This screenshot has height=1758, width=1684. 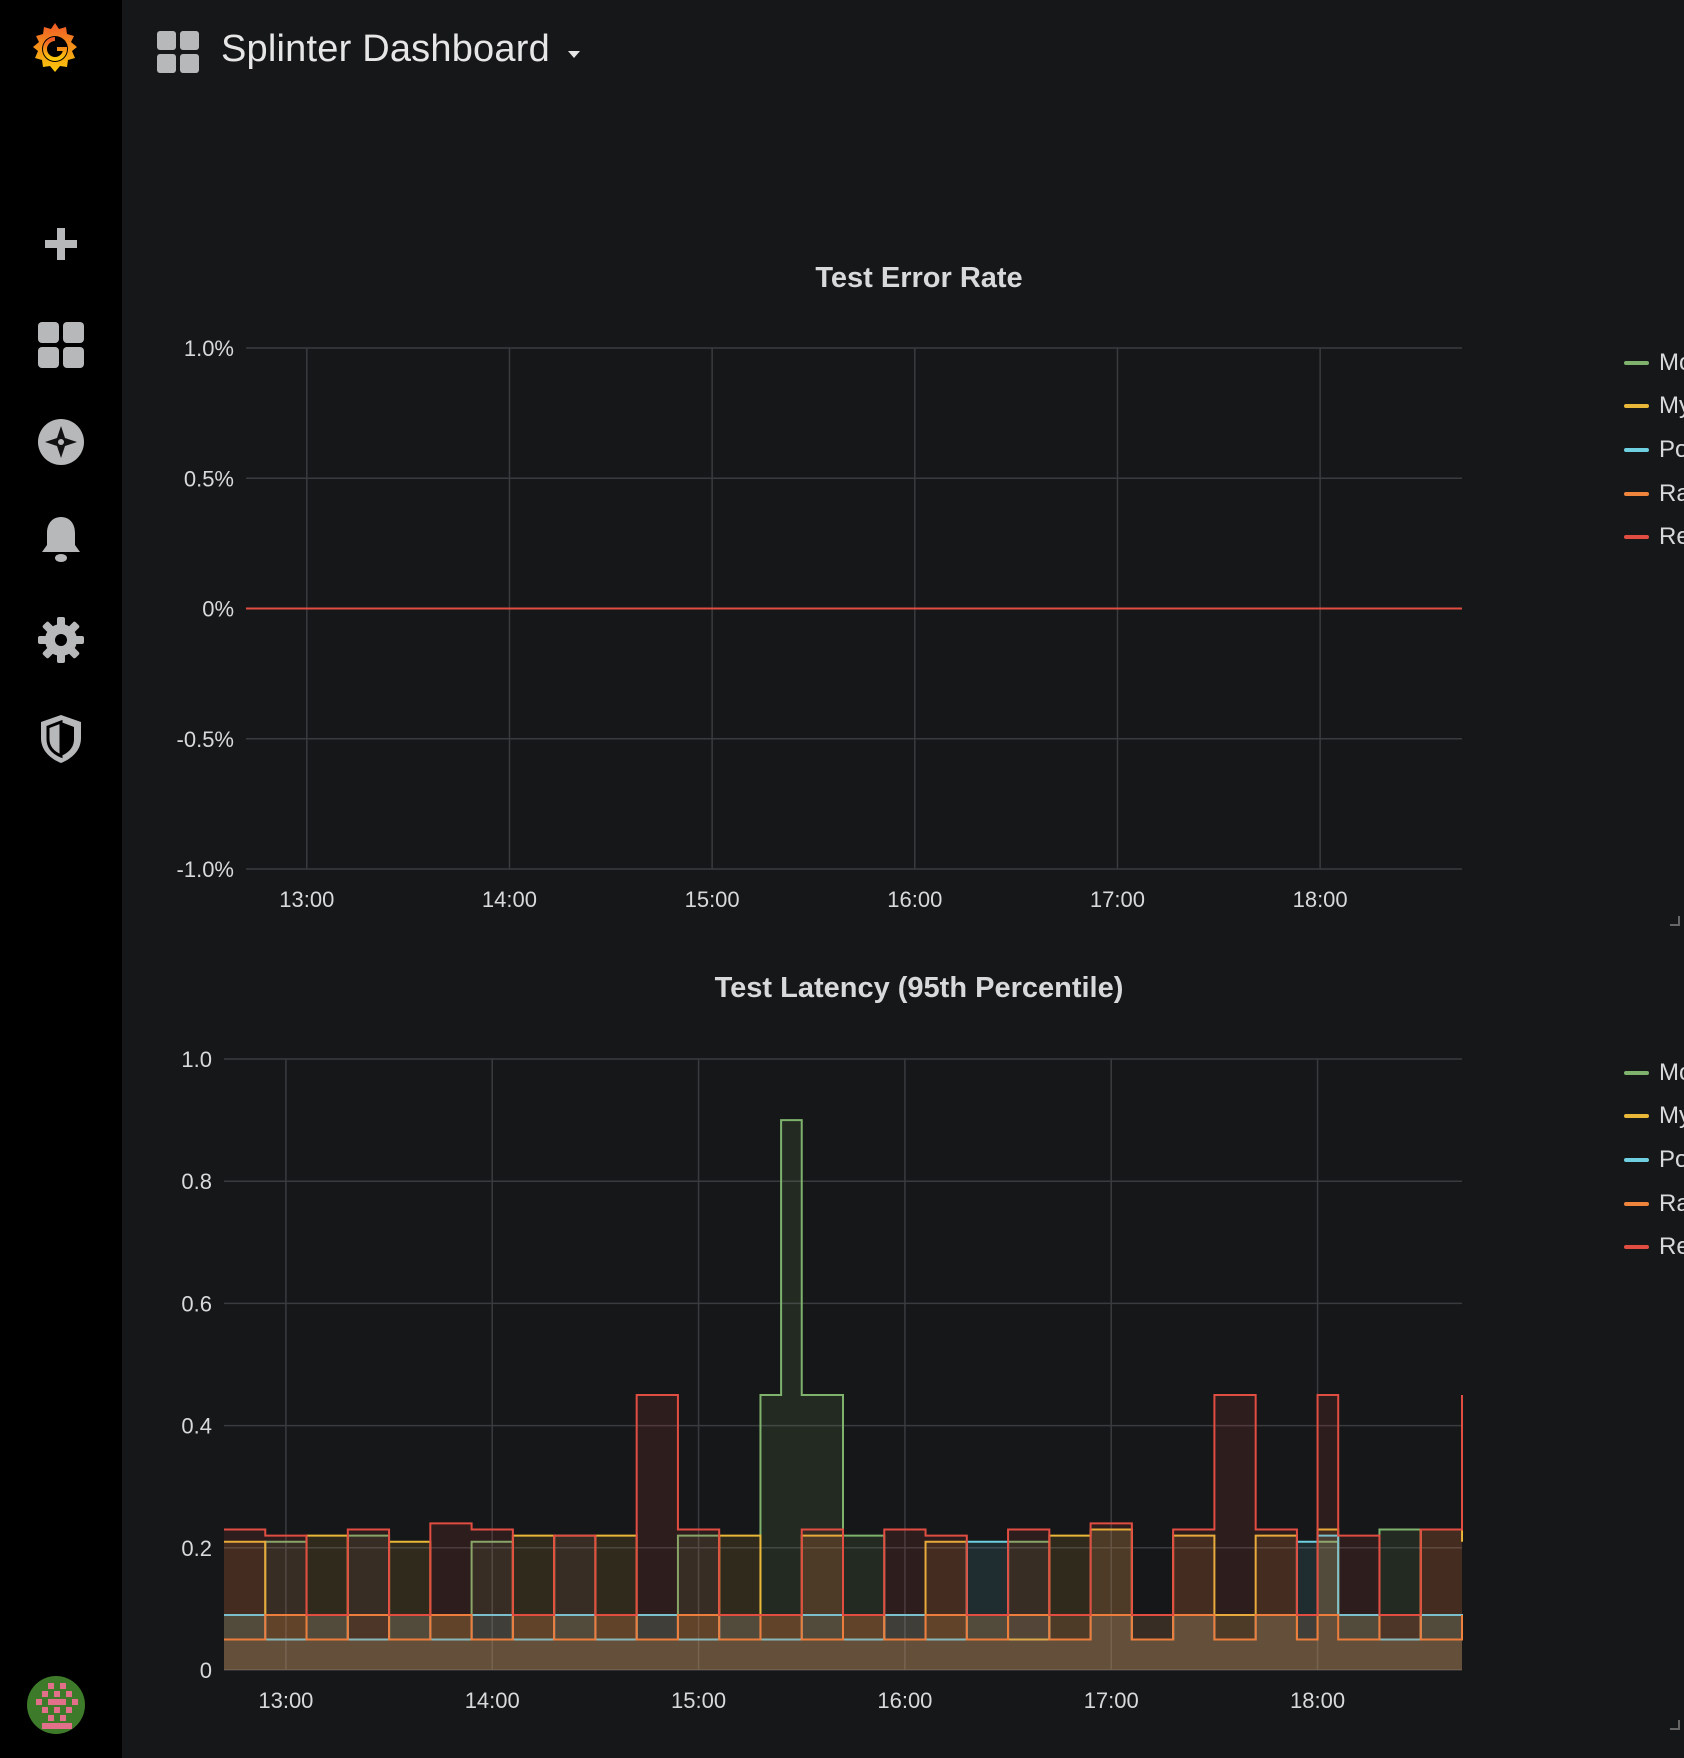 What do you see at coordinates (919, 278) in the screenshot?
I see `panel-title: Test Error Rate` at bounding box center [919, 278].